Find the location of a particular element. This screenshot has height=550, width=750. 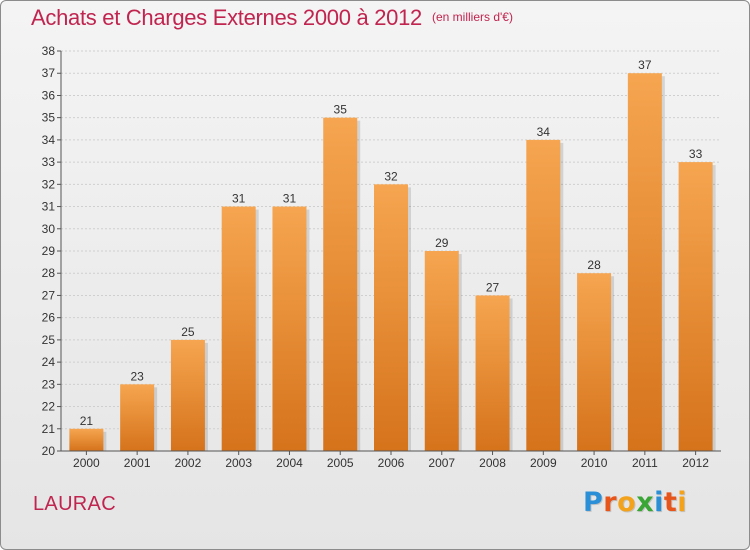

x-tick-label: 2005 is located at coordinates (340, 463).